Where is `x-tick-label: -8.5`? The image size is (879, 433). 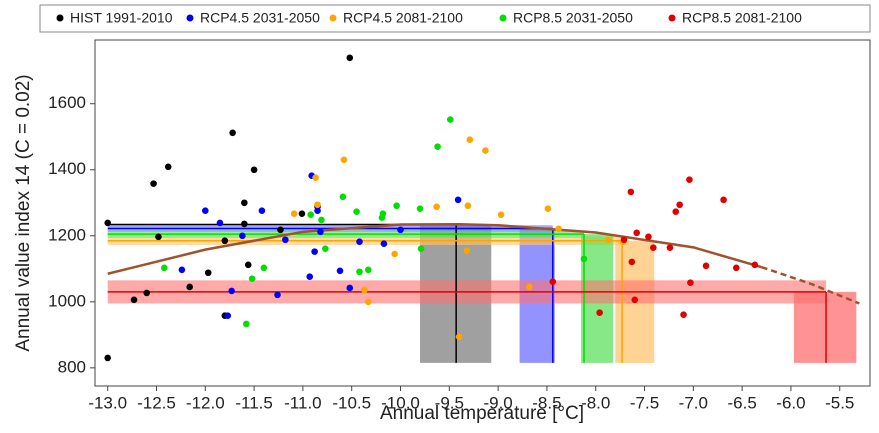 x-tick-label: -8.5 is located at coordinates (546, 402).